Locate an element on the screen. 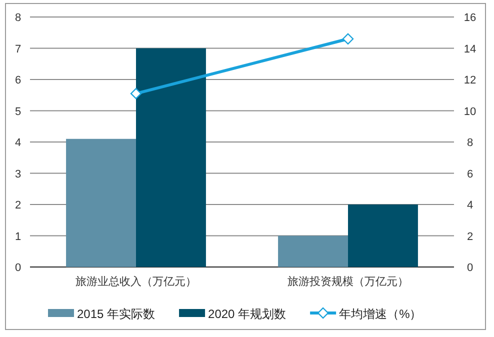 This screenshot has width=494, height=337. legend-label: 2020 年规划数 is located at coordinates (247, 314).